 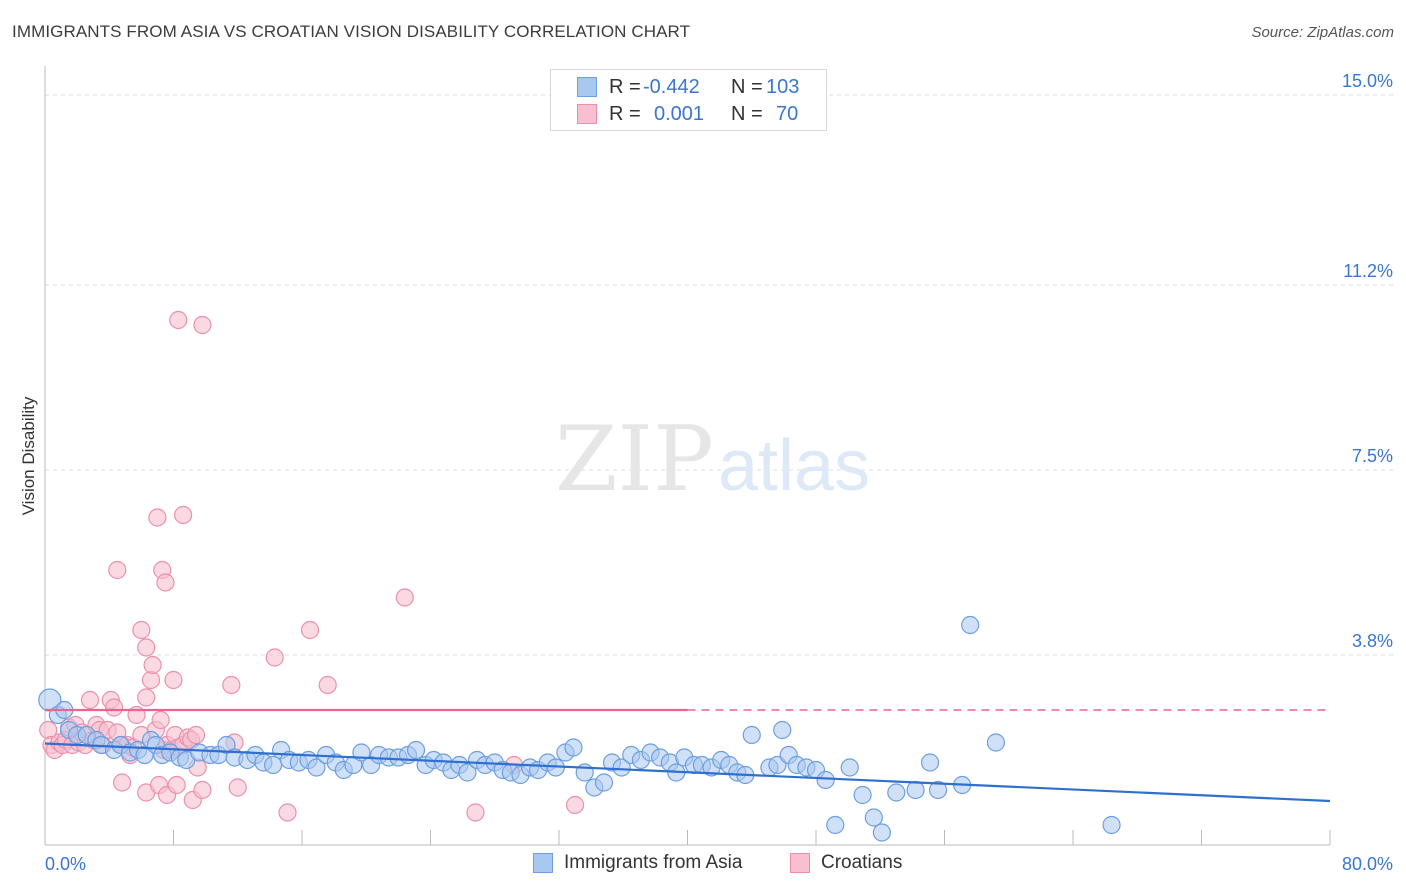 What do you see at coordinates (787, 113) in the screenshot?
I see `legend-n-value: 70` at bounding box center [787, 113].